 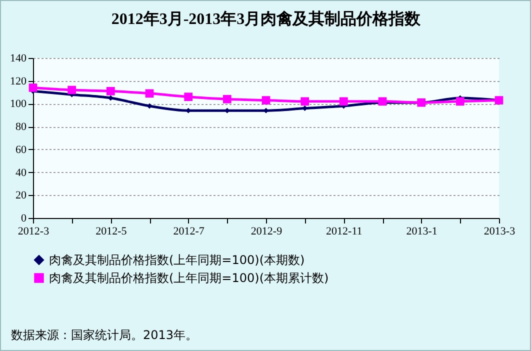 What do you see at coordinates (112, 232) in the screenshot?
I see `x-tick-label: 2012-5` at bounding box center [112, 232].